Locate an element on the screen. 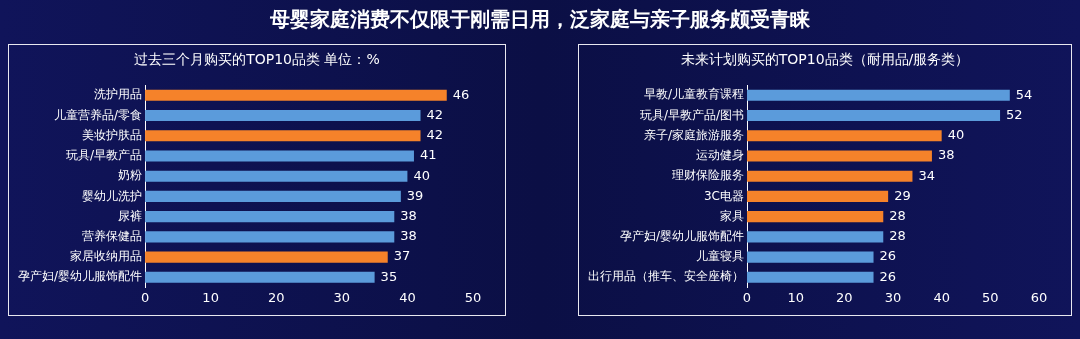  y-tick-label: 尿裤 is located at coordinates (130, 215).